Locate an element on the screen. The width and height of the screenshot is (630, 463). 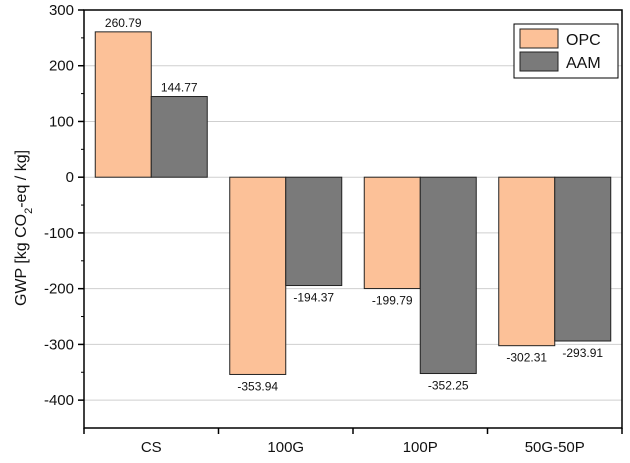
y-tick-label: 300 is located at coordinates (61, 10).